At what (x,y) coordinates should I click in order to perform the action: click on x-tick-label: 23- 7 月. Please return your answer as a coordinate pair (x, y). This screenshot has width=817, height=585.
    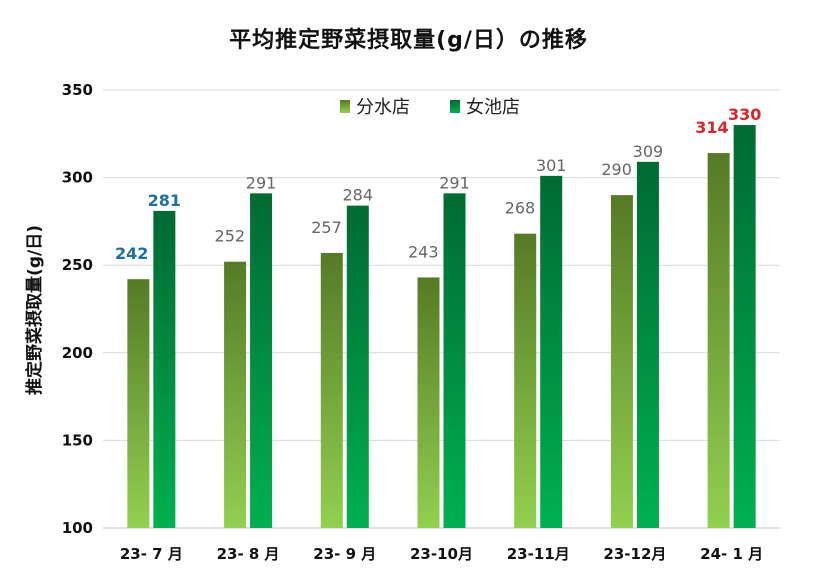
    Looking at the image, I should click on (151, 554).